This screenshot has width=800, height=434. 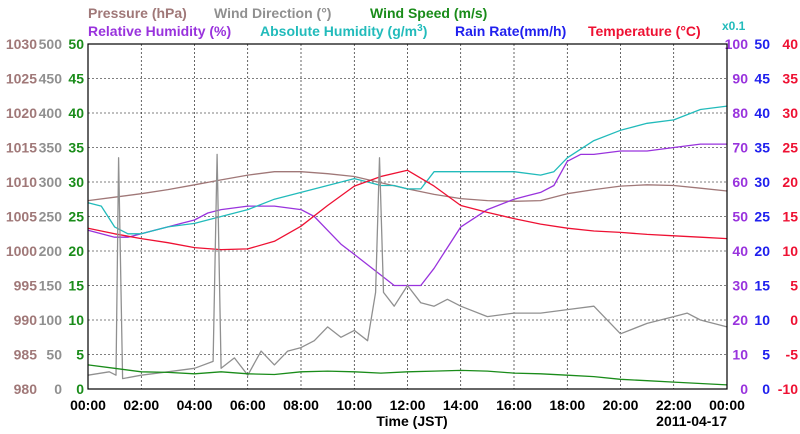 I want to click on axis-tick-label-temperature: 35, so click(x=790, y=79).